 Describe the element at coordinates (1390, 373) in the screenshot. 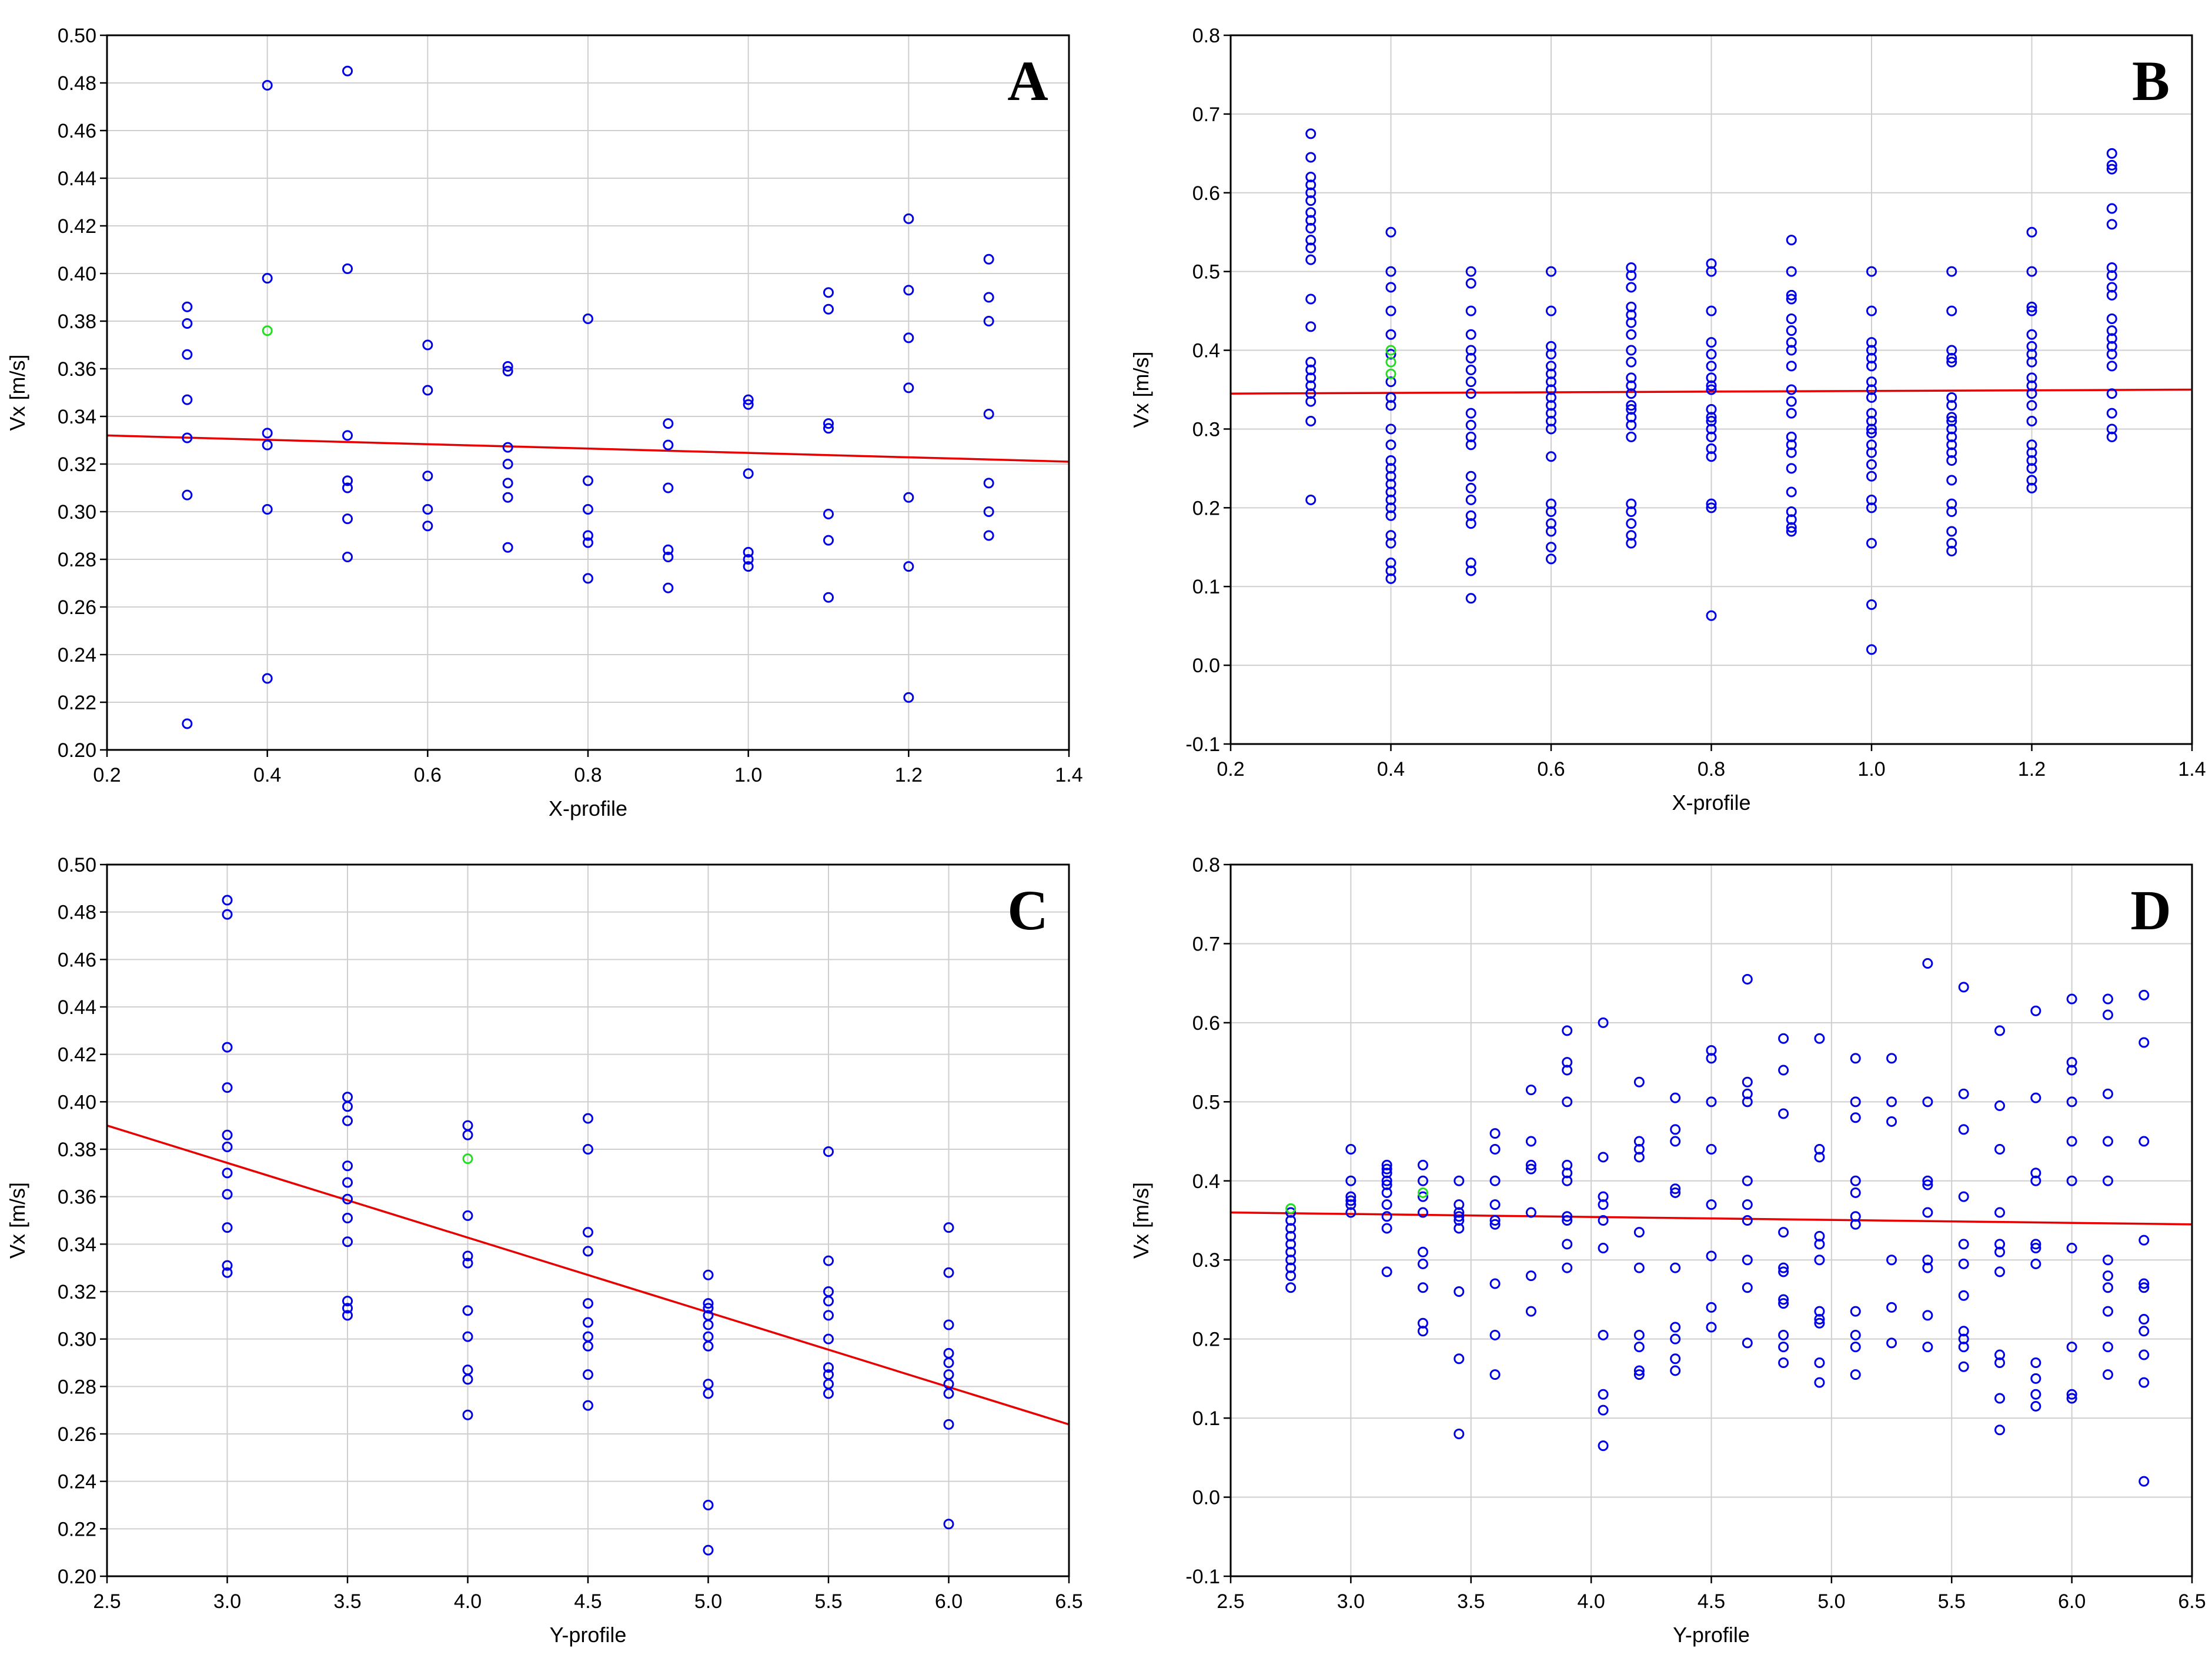

I see `highlight-point` at that location.